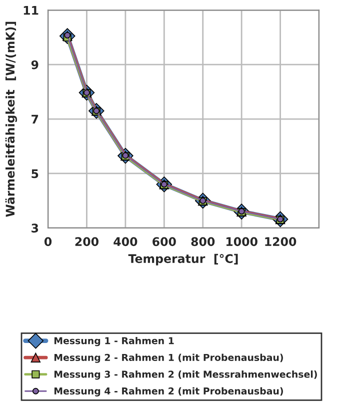  I want to click on legend-label: Messung 1 - Rahmen 1, so click(114, 341).